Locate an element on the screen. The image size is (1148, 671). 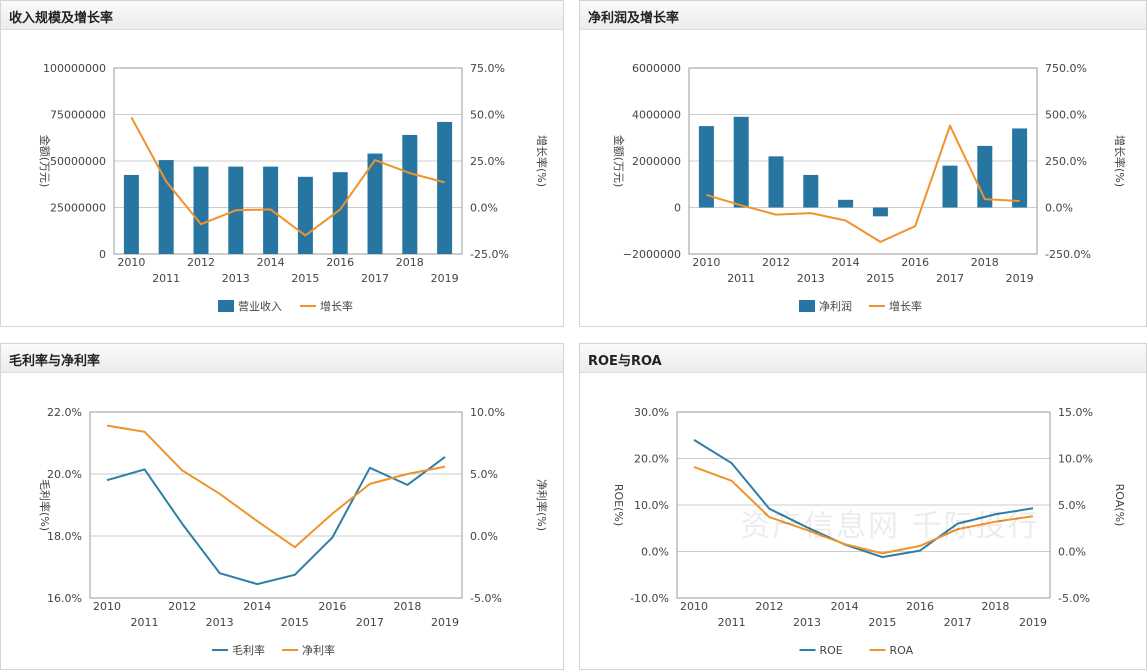
y-axis-title: ROE(%) is located at coordinates (618, 505).